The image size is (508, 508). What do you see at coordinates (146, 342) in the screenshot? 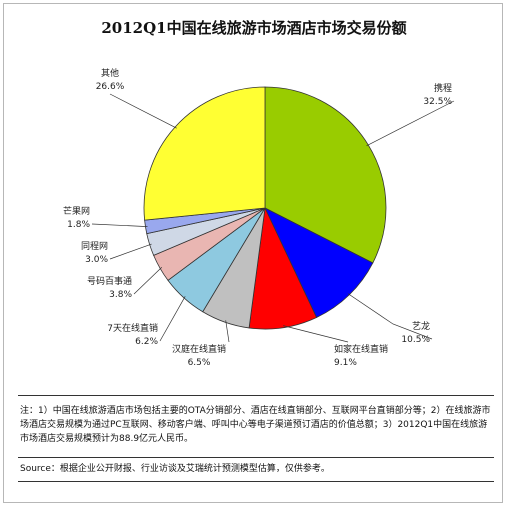
I see `slice-value-label: 6.2%` at bounding box center [146, 342].